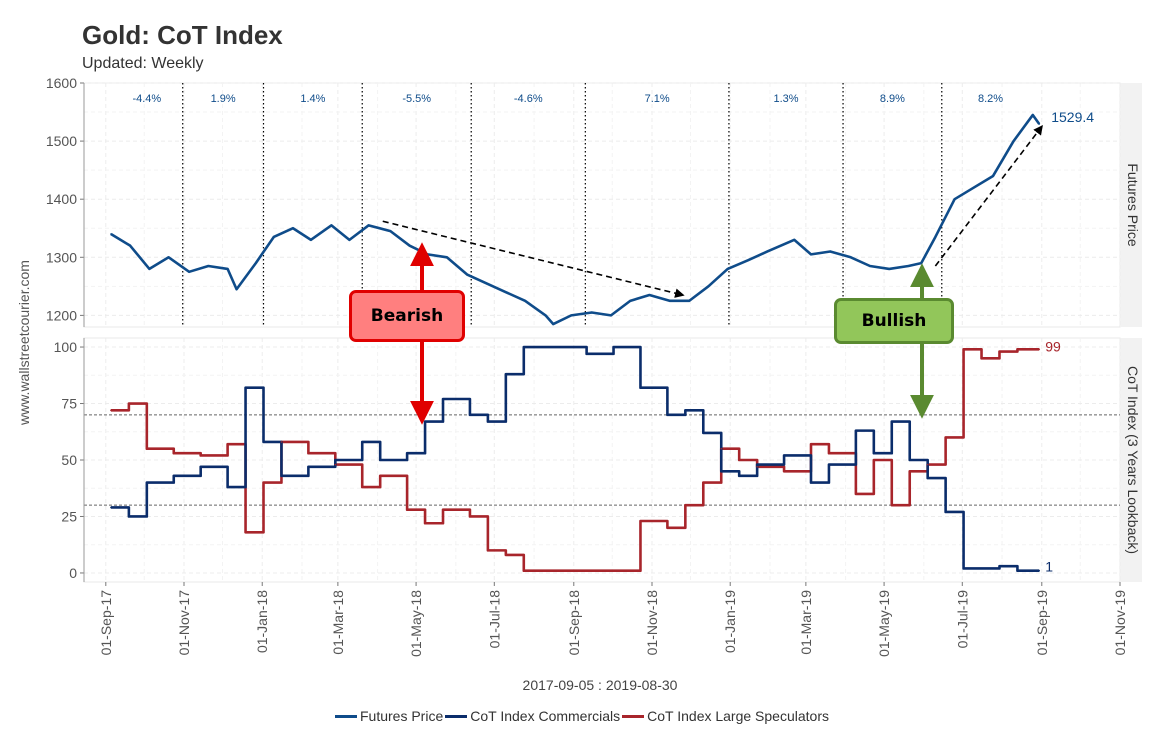 This screenshot has height=741, width=1164. Describe the element at coordinates (184, 623) in the screenshot. I see `xtick-label: 01-Nov-17` at that location.